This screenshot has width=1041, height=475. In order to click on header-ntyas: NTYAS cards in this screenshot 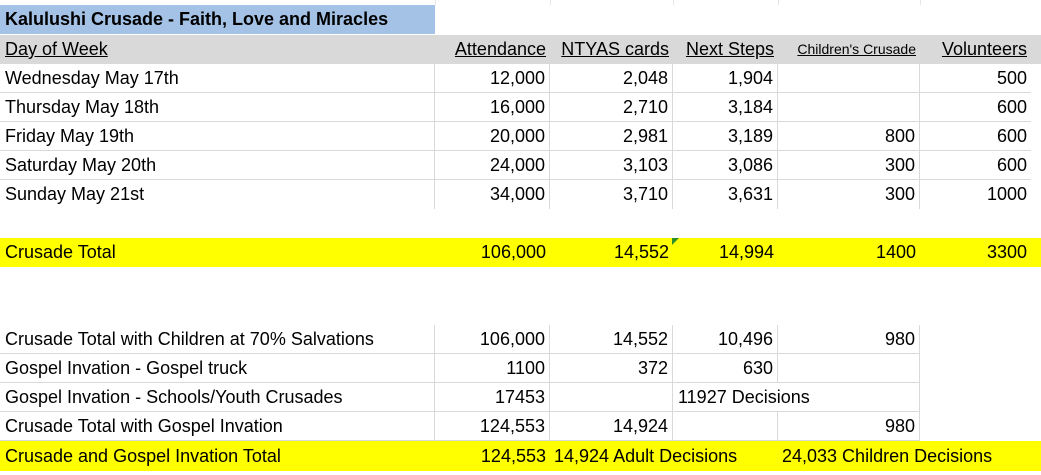, I will do `click(615, 49)`.